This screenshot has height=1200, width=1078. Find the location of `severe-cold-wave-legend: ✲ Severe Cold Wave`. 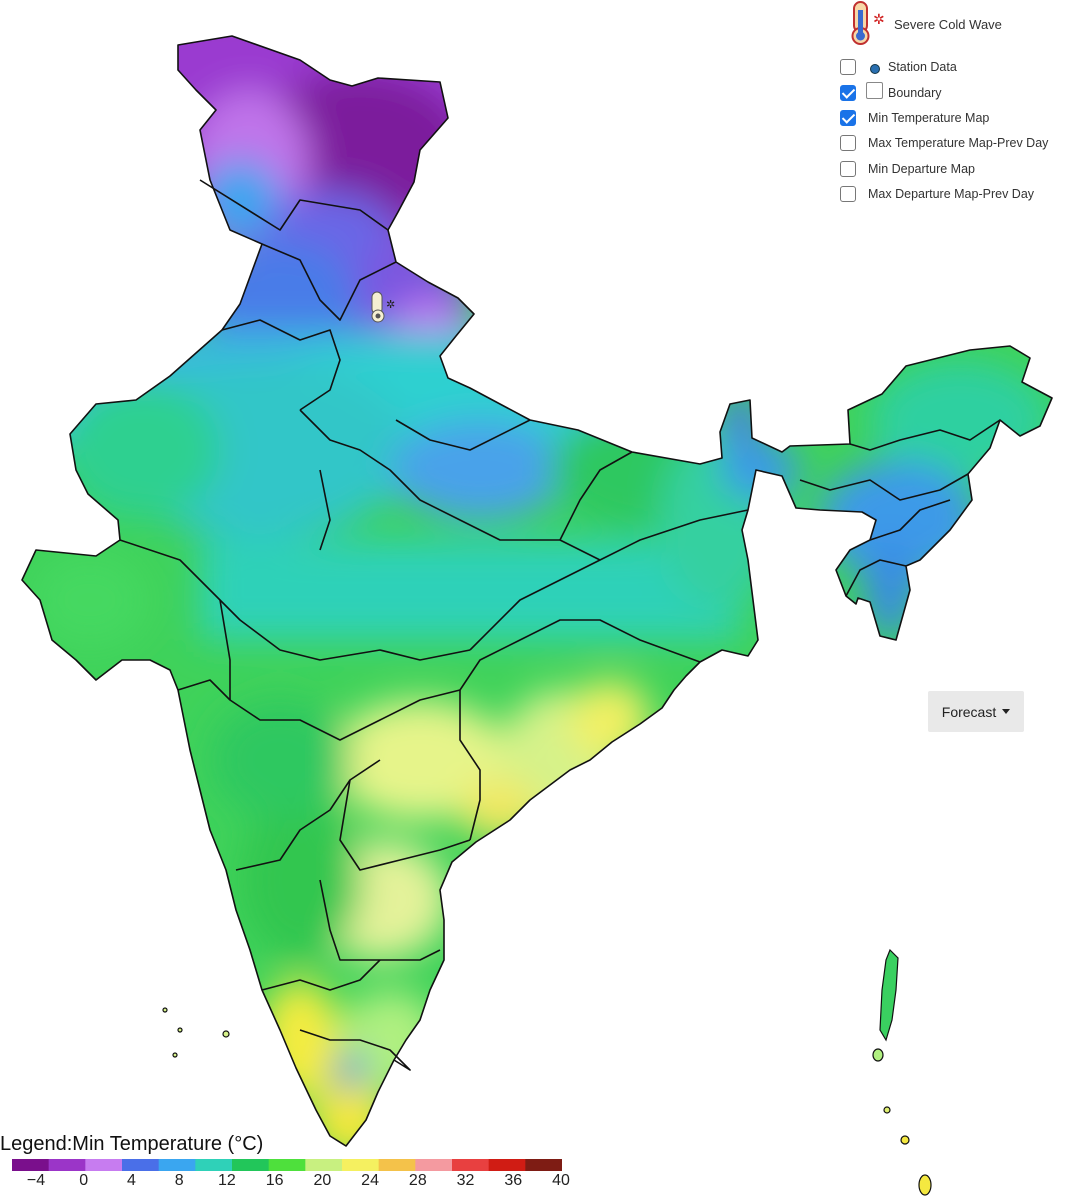

severe-cold-wave-legend: ✲ Severe Cold Wave is located at coordinates (958, 26).